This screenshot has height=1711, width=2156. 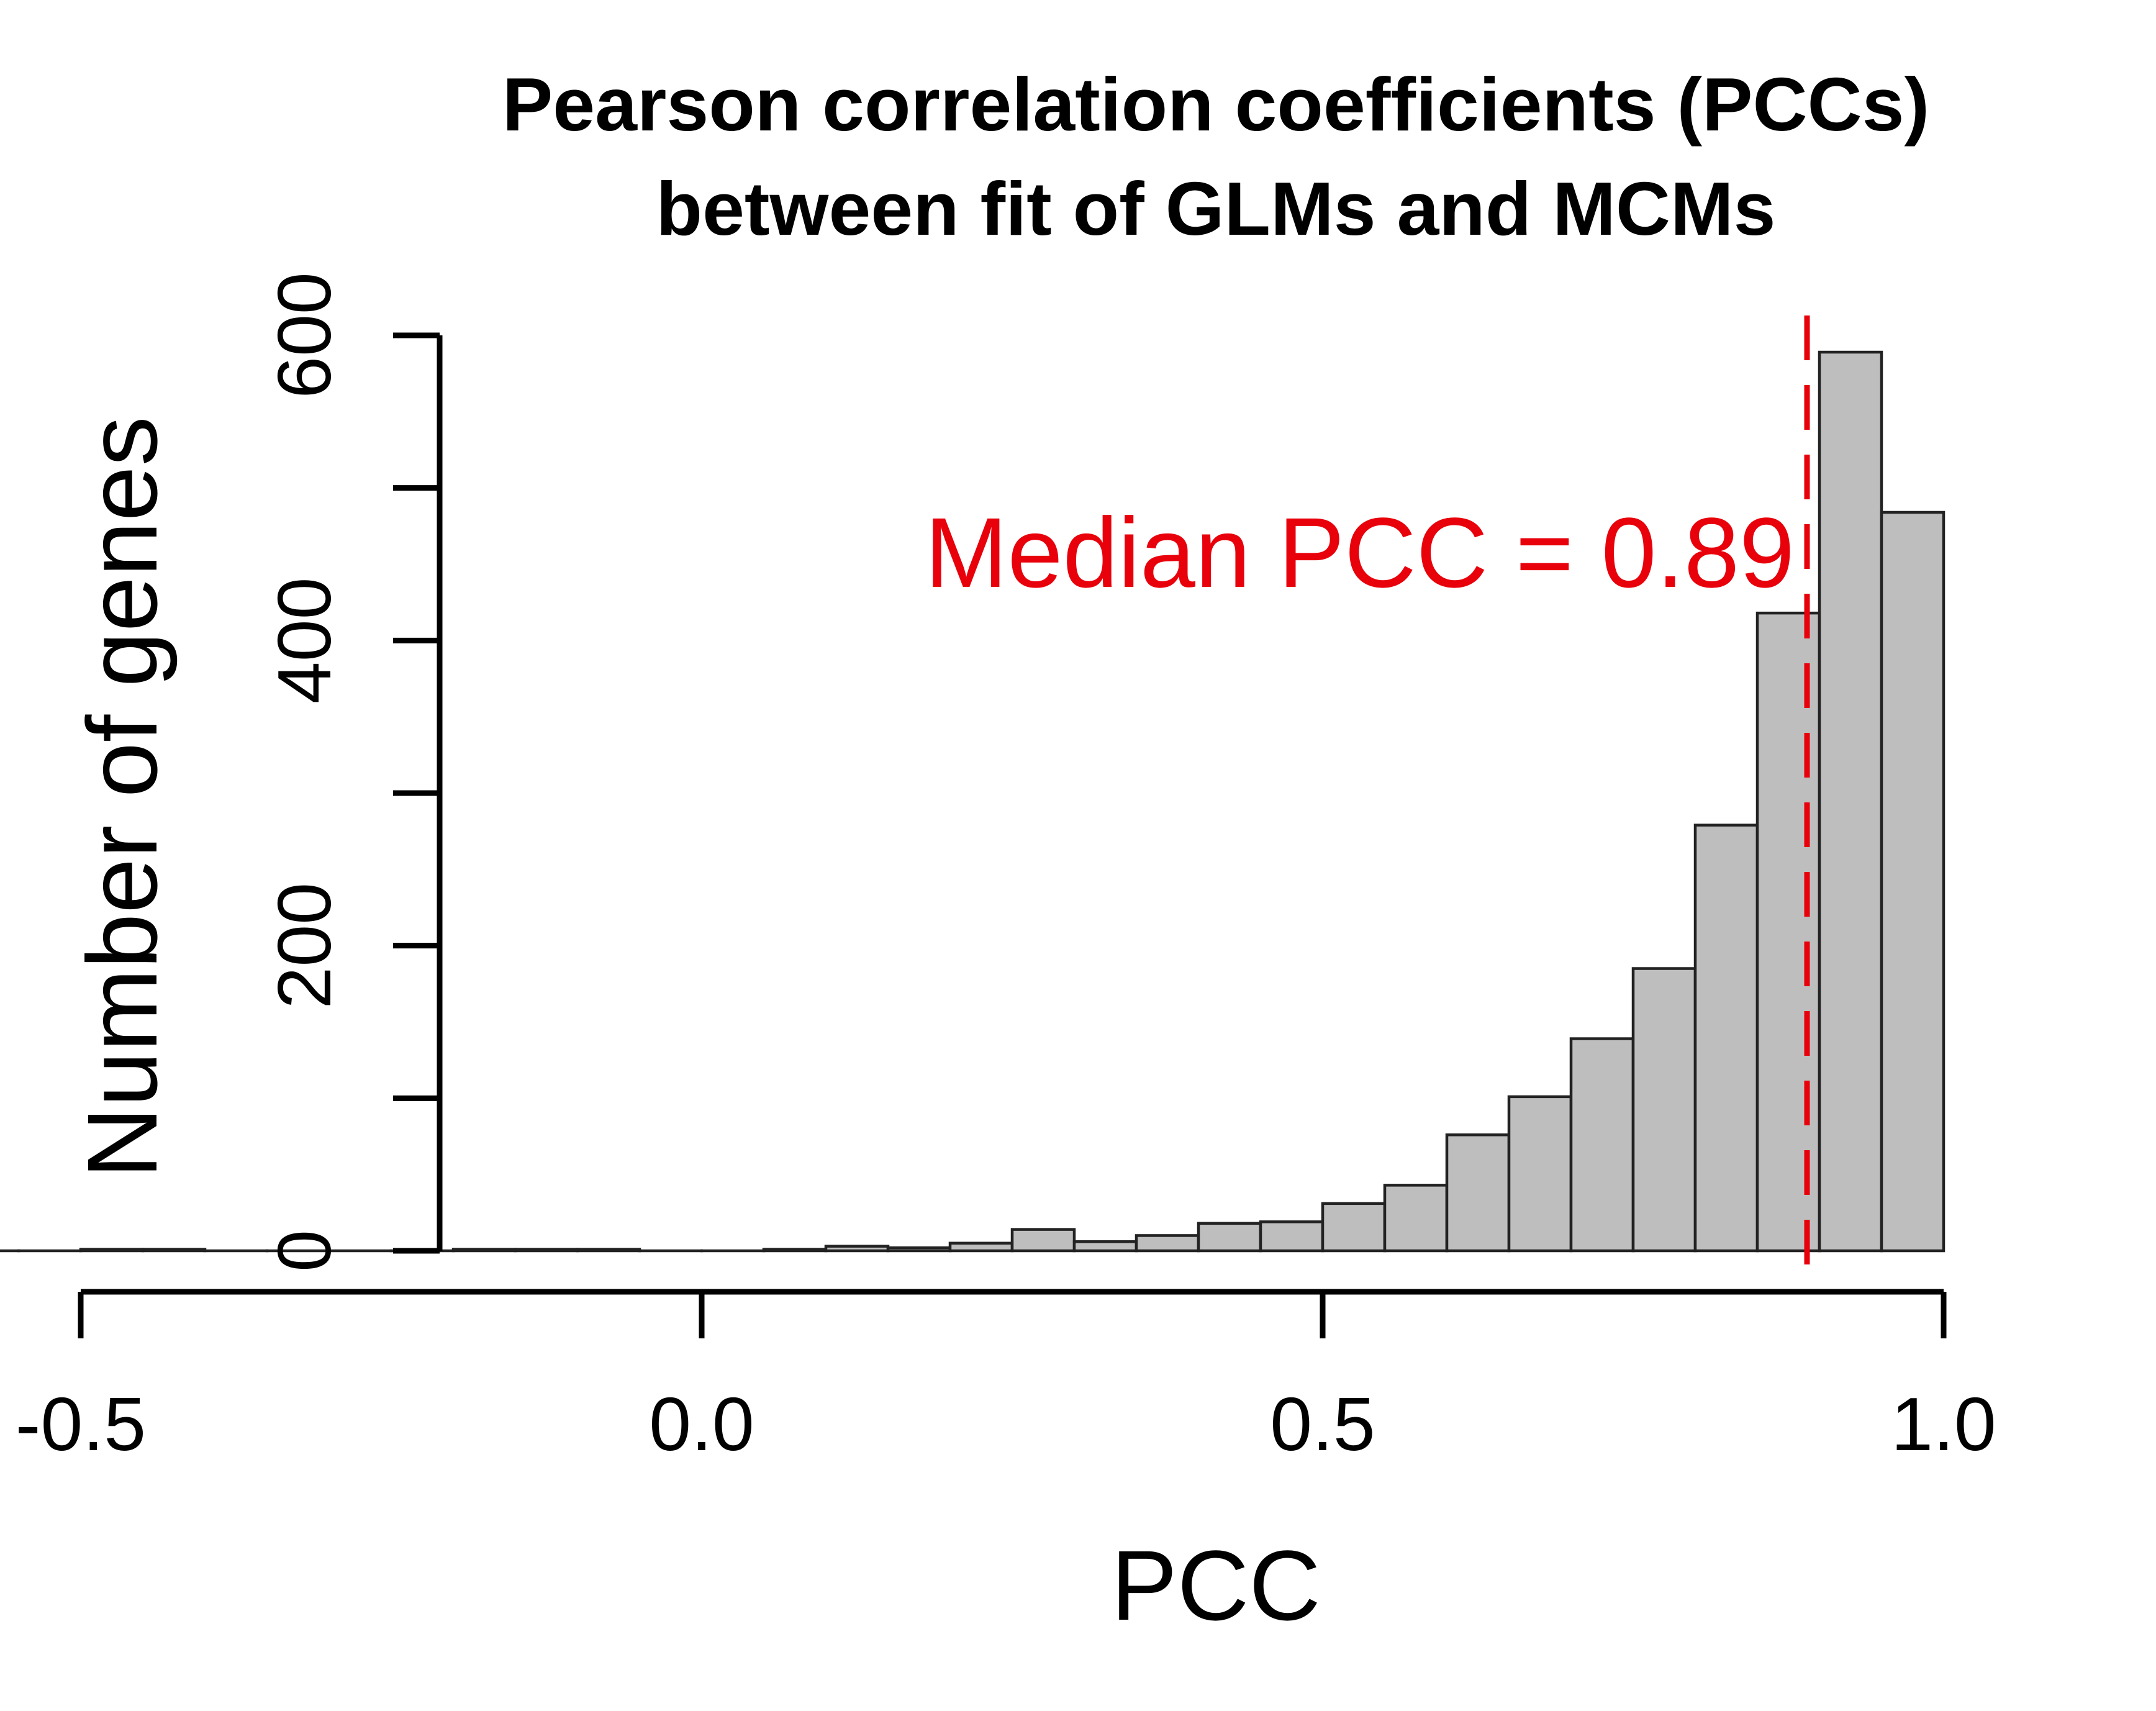 I want to click on y-tick-label: 0, so click(x=304, y=1251).